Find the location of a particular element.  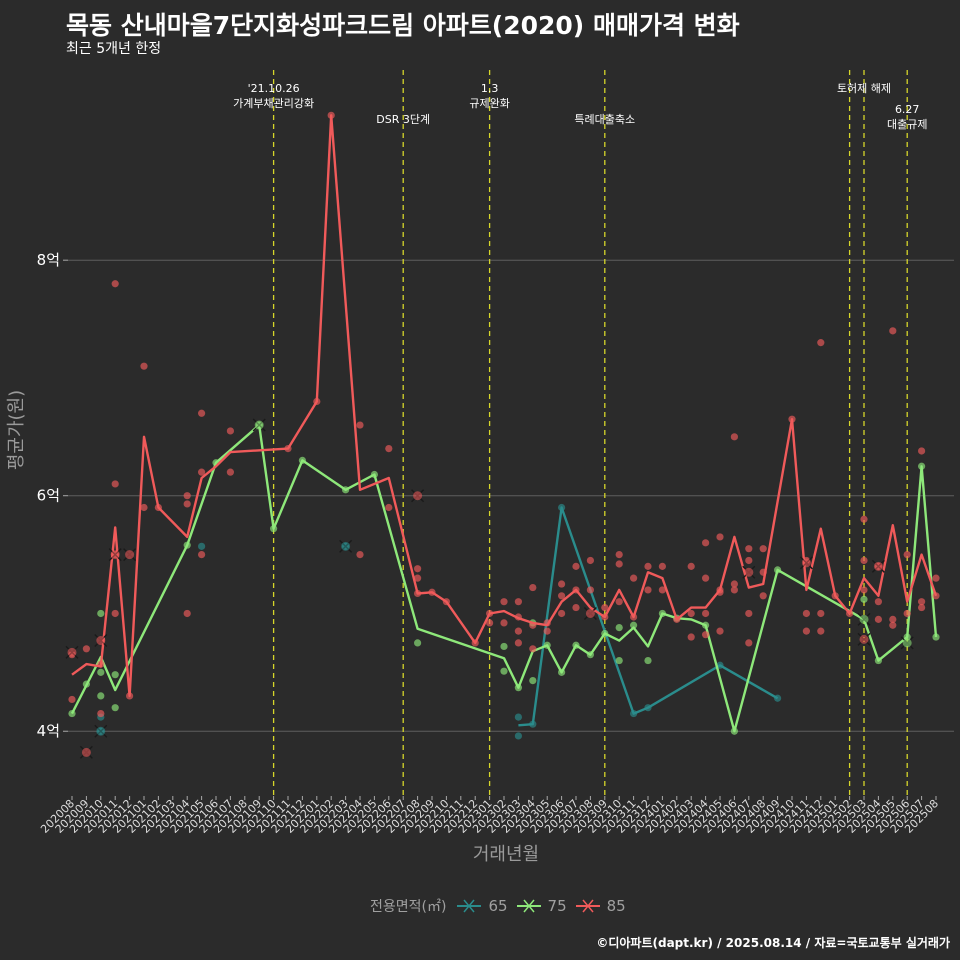

event-label: 규제완화 is located at coordinates (489, 103).